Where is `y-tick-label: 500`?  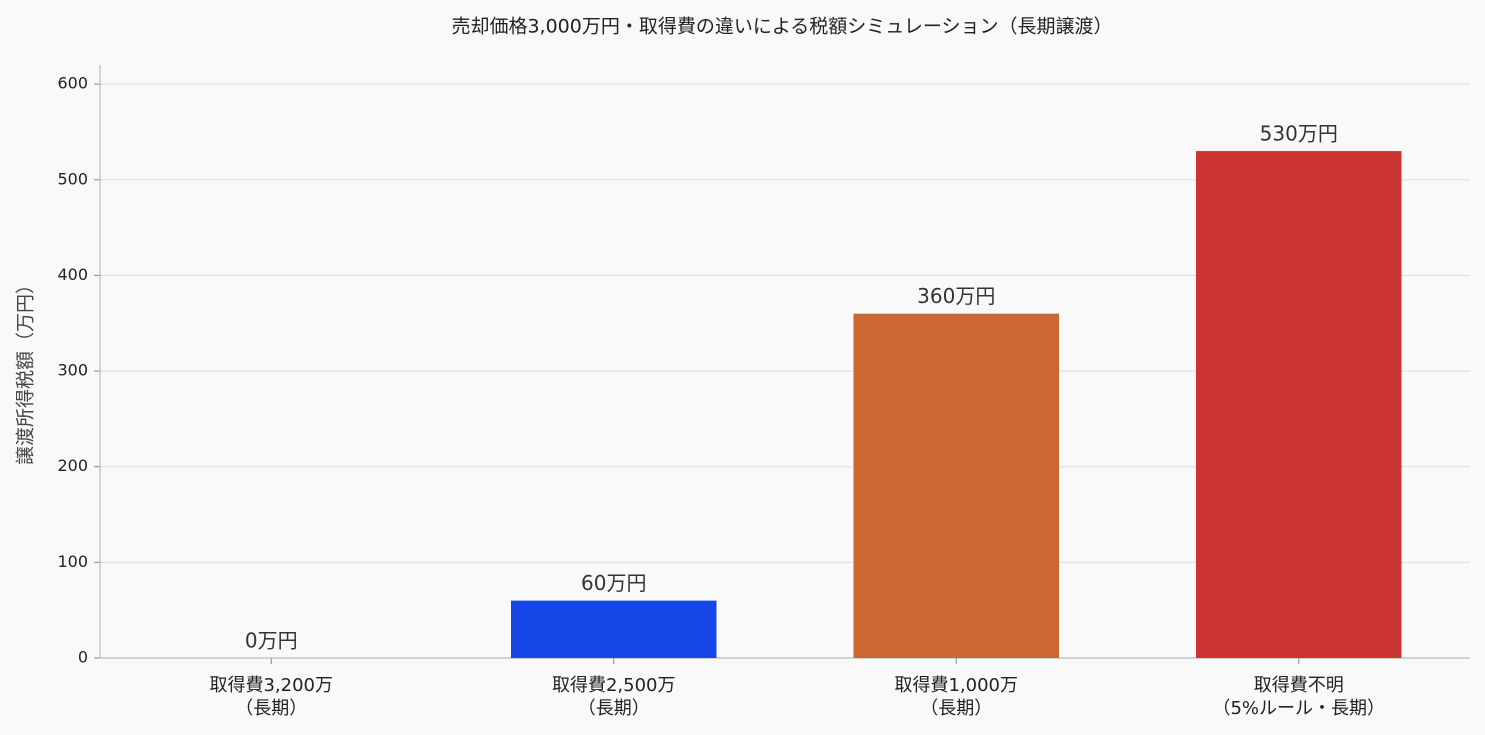
y-tick-label: 500 is located at coordinates (72, 178).